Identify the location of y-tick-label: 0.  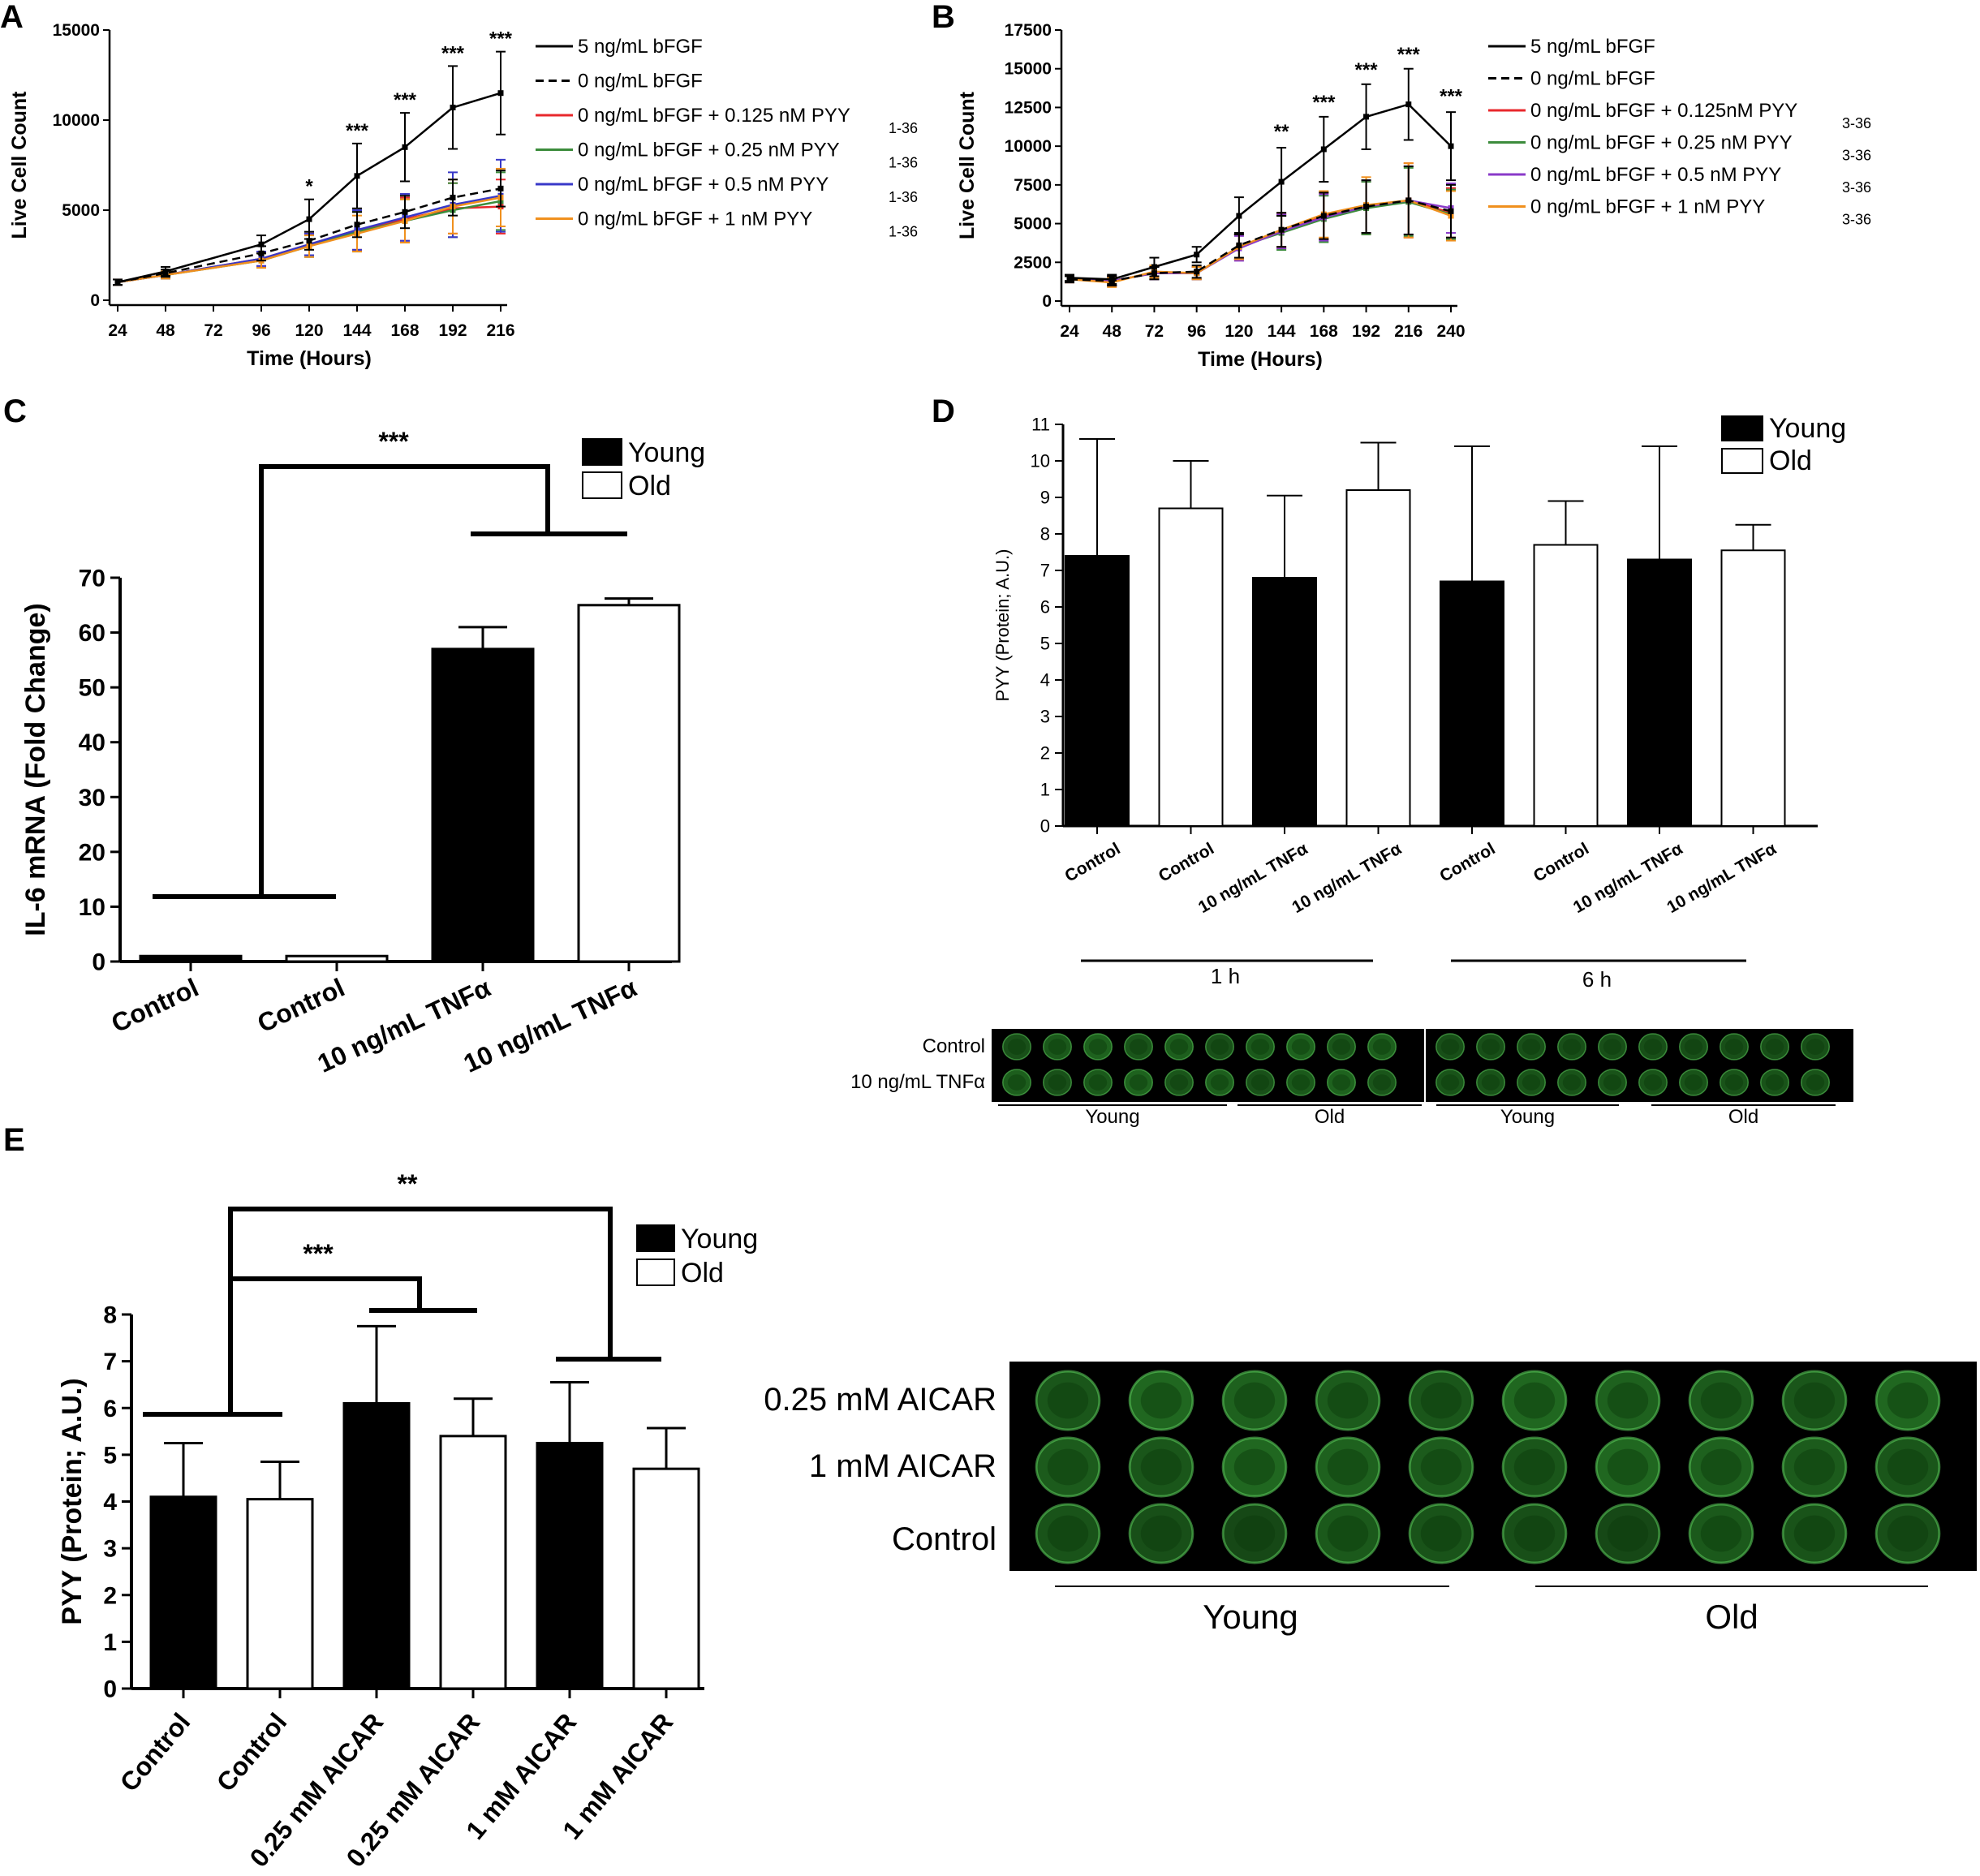
(98, 963).